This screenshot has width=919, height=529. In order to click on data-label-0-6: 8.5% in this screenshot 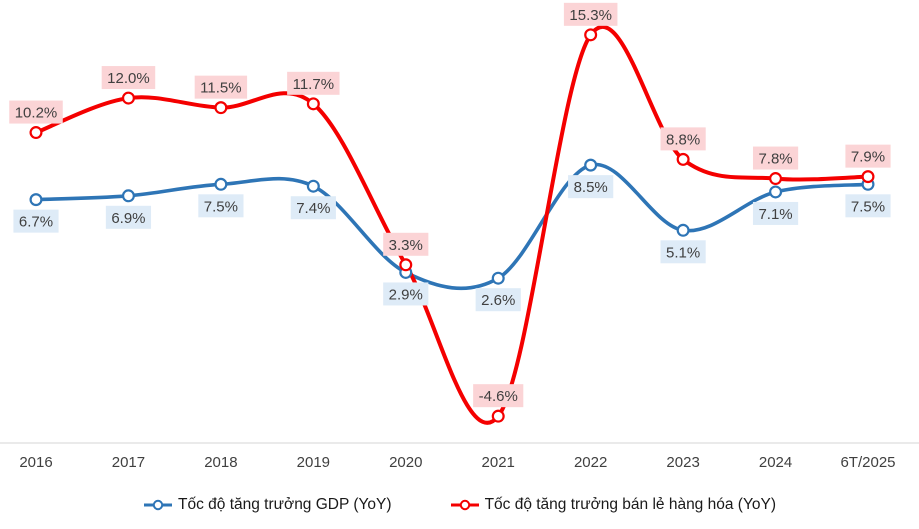, I will do `click(591, 187)`.